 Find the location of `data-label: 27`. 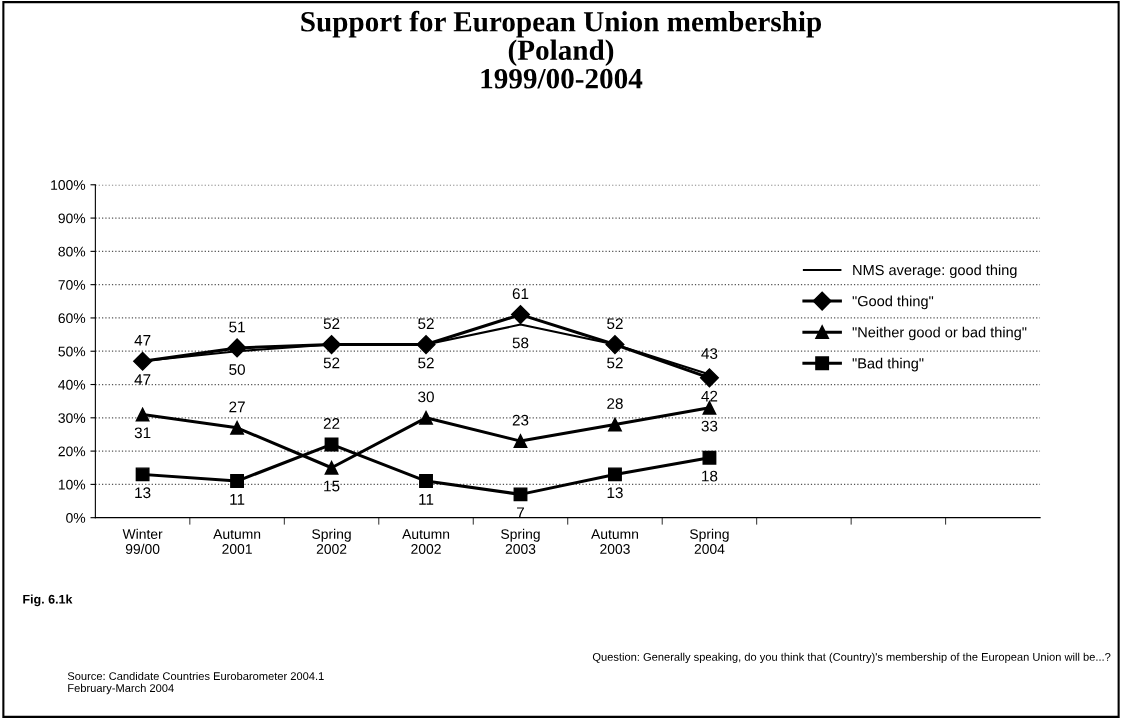

data-label: 27 is located at coordinates (237, 407).